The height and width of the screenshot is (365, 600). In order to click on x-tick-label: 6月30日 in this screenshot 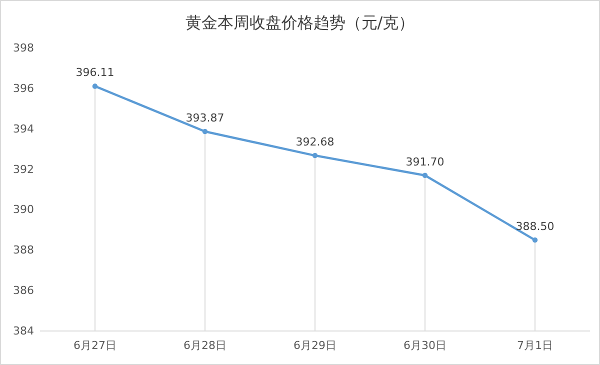, I will do `click(425, 345)`.